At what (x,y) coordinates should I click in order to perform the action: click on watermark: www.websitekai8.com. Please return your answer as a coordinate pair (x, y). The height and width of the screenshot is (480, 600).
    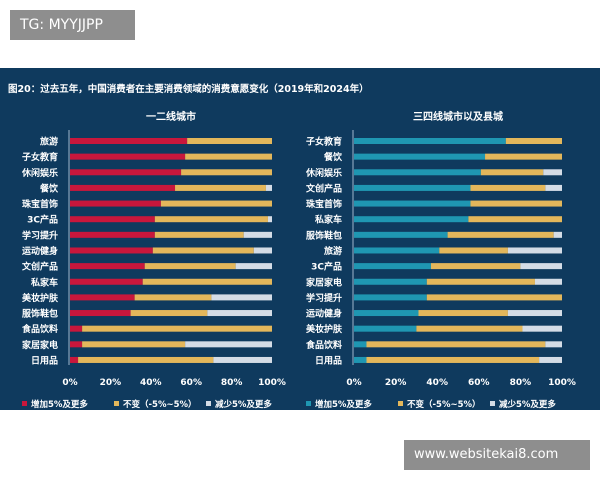
    Looking at the image, I should click on (497, 455).